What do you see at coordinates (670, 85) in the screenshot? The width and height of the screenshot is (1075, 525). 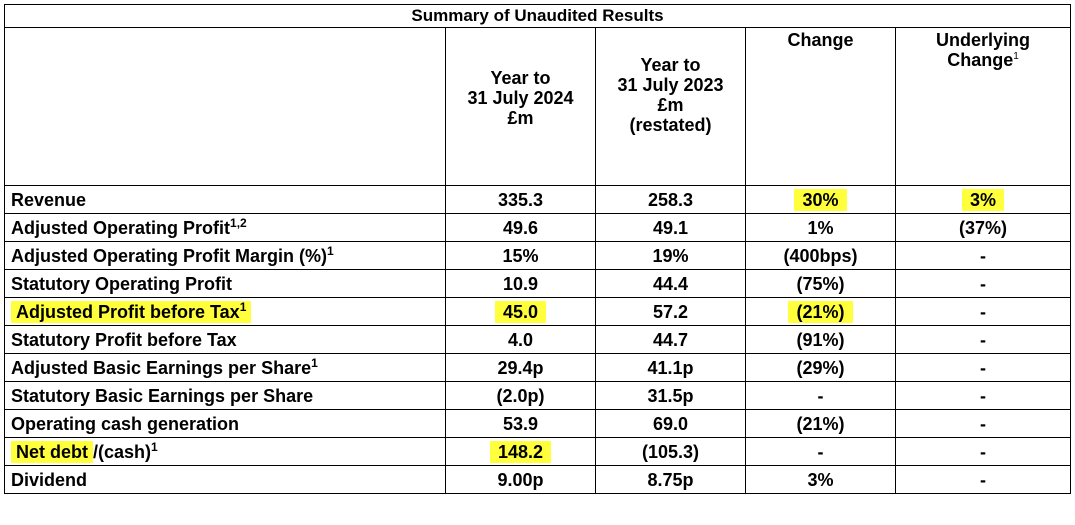 I see `header-year-2023-line: 31 July 2023` at bounding box center [670, 85].